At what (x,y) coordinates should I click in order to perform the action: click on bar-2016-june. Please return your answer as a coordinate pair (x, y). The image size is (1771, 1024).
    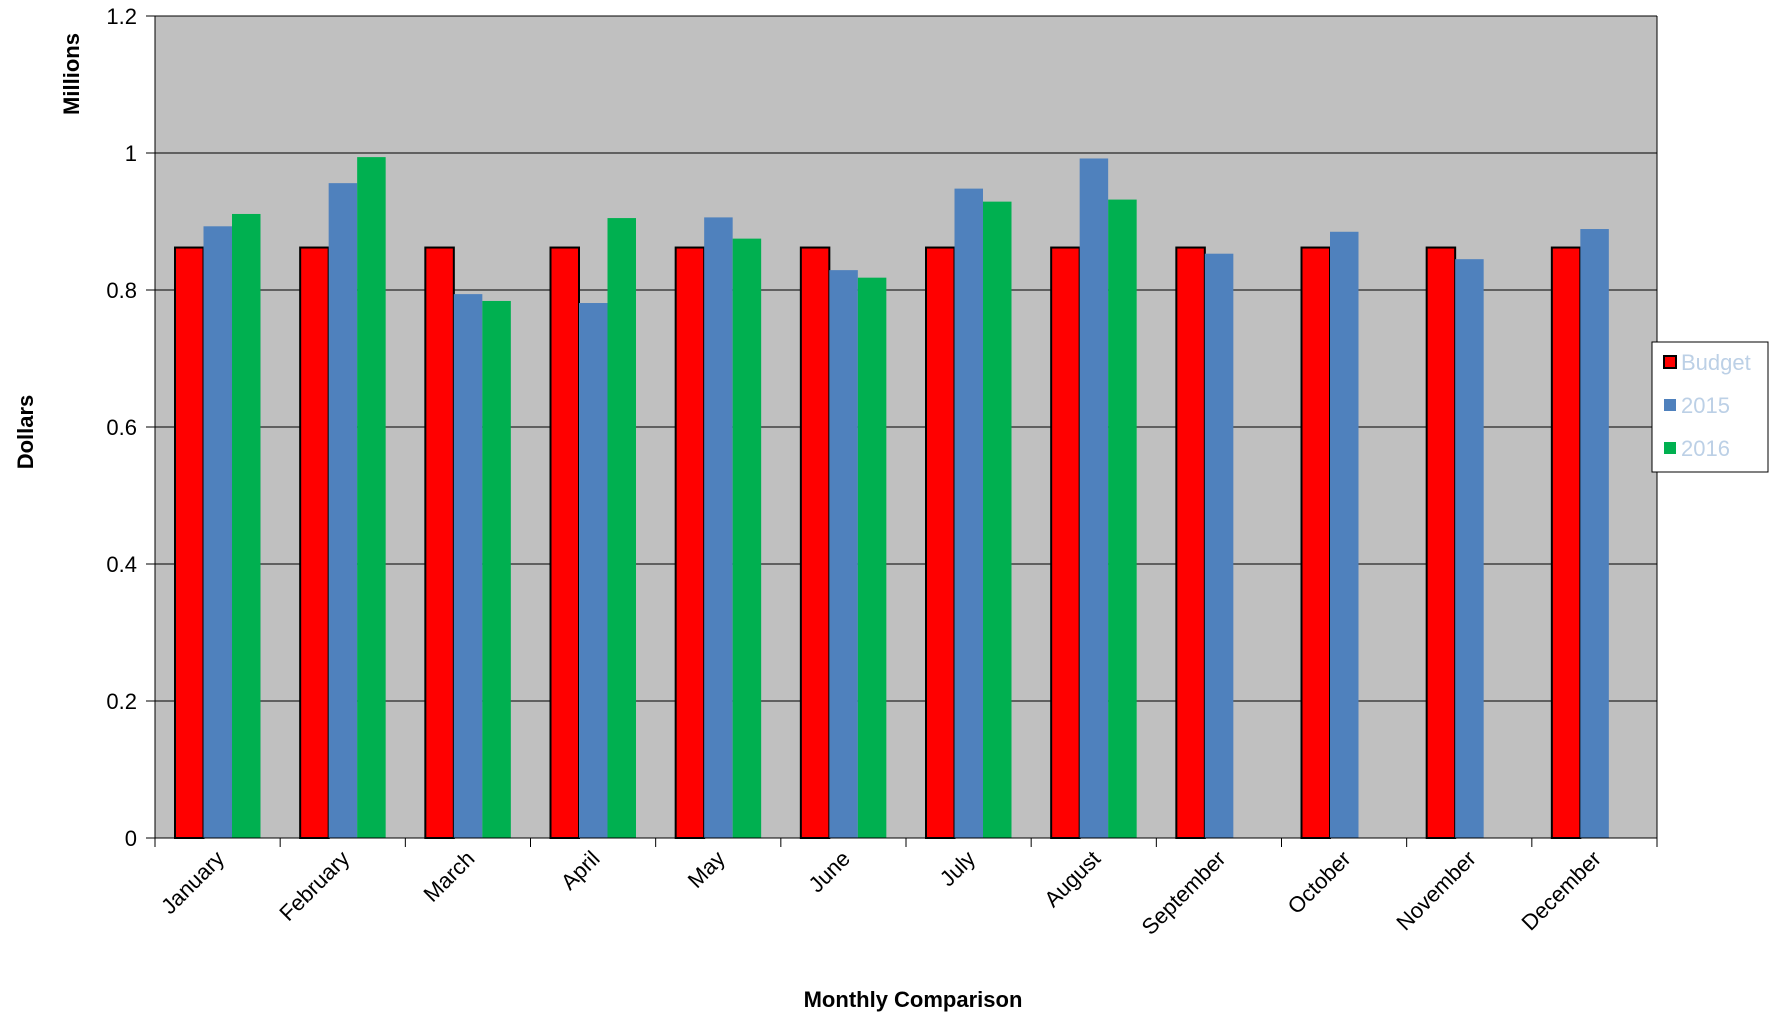
    Looking at the image, I should click on (872, 557).